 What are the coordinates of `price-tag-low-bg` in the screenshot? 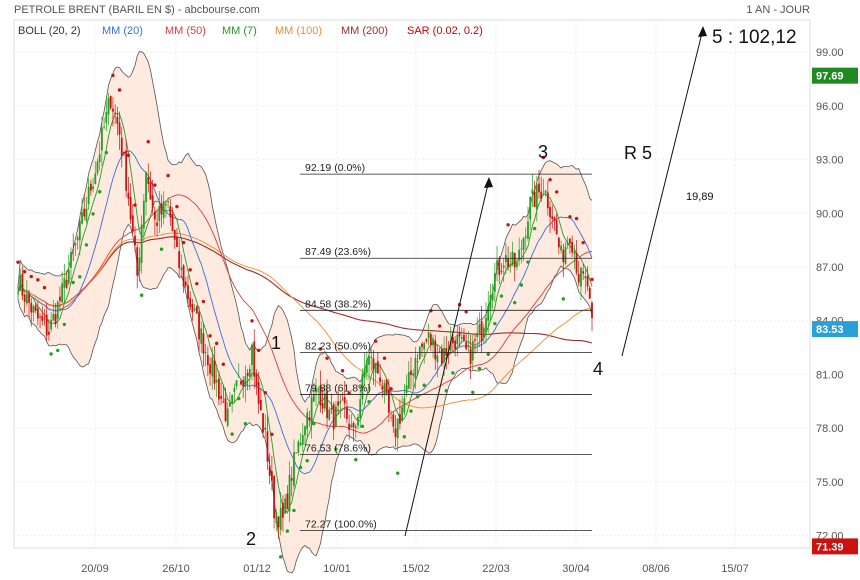 It's located at (835, 546).